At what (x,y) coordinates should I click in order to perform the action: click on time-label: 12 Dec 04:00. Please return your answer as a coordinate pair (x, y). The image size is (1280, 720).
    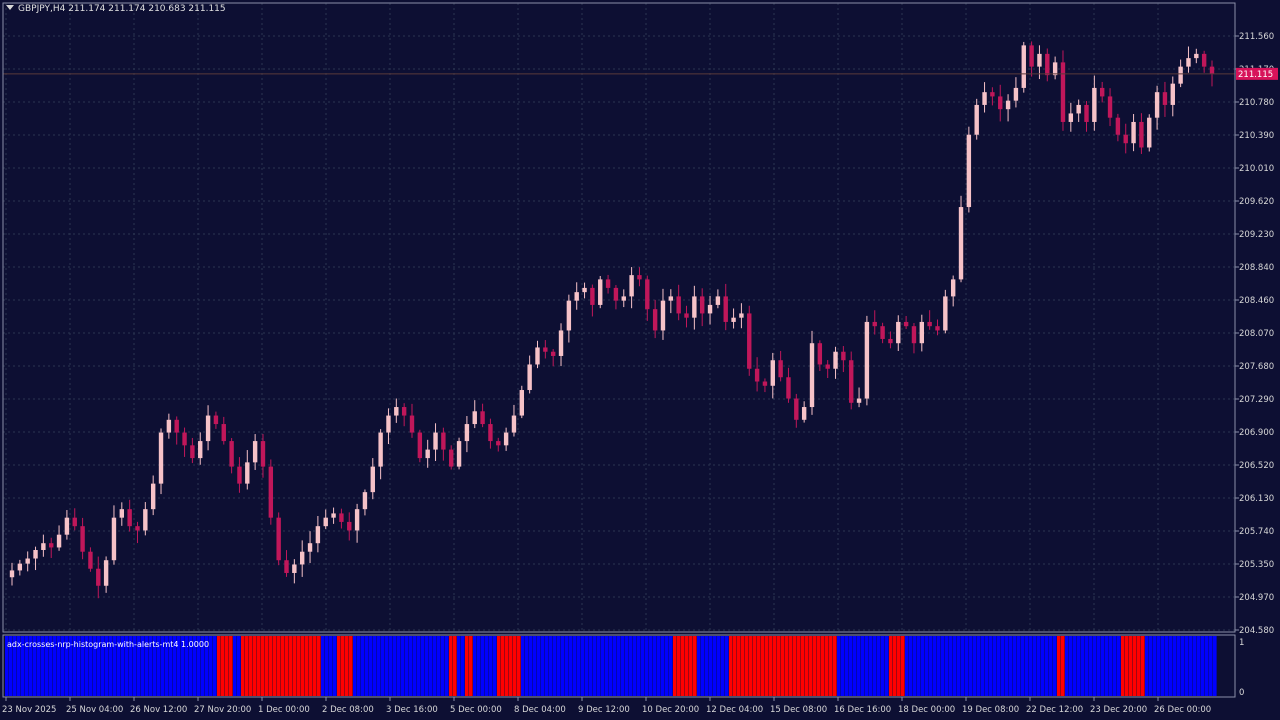
    Looking at the image, I should click on (734, 710).